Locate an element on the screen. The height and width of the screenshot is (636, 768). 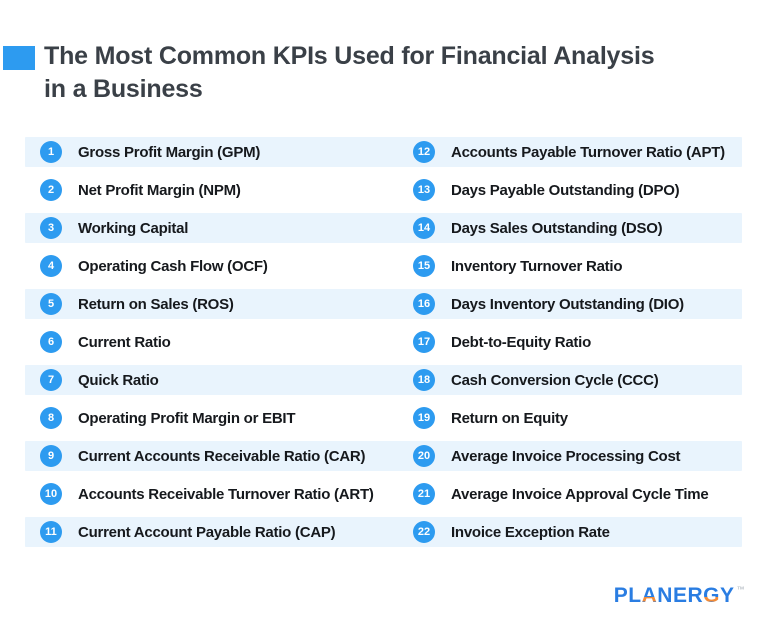
item-number-badge: 22 is located at coordinates (424, 532).